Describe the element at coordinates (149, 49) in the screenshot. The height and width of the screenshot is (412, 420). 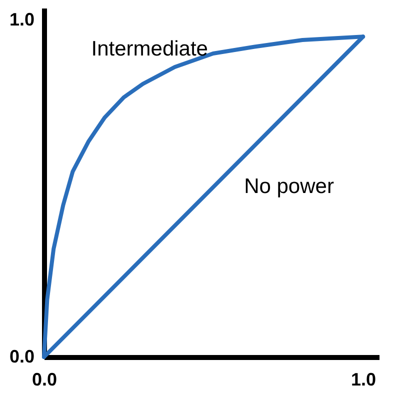
I see `series-label: Intermediate` at that location.